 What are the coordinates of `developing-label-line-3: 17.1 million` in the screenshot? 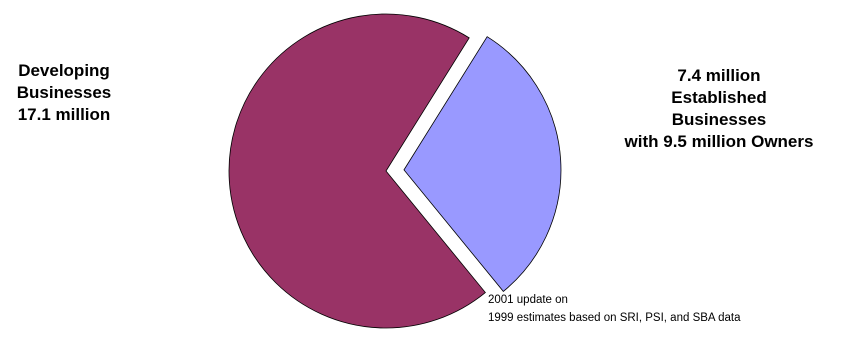 It's located at (64, 114).